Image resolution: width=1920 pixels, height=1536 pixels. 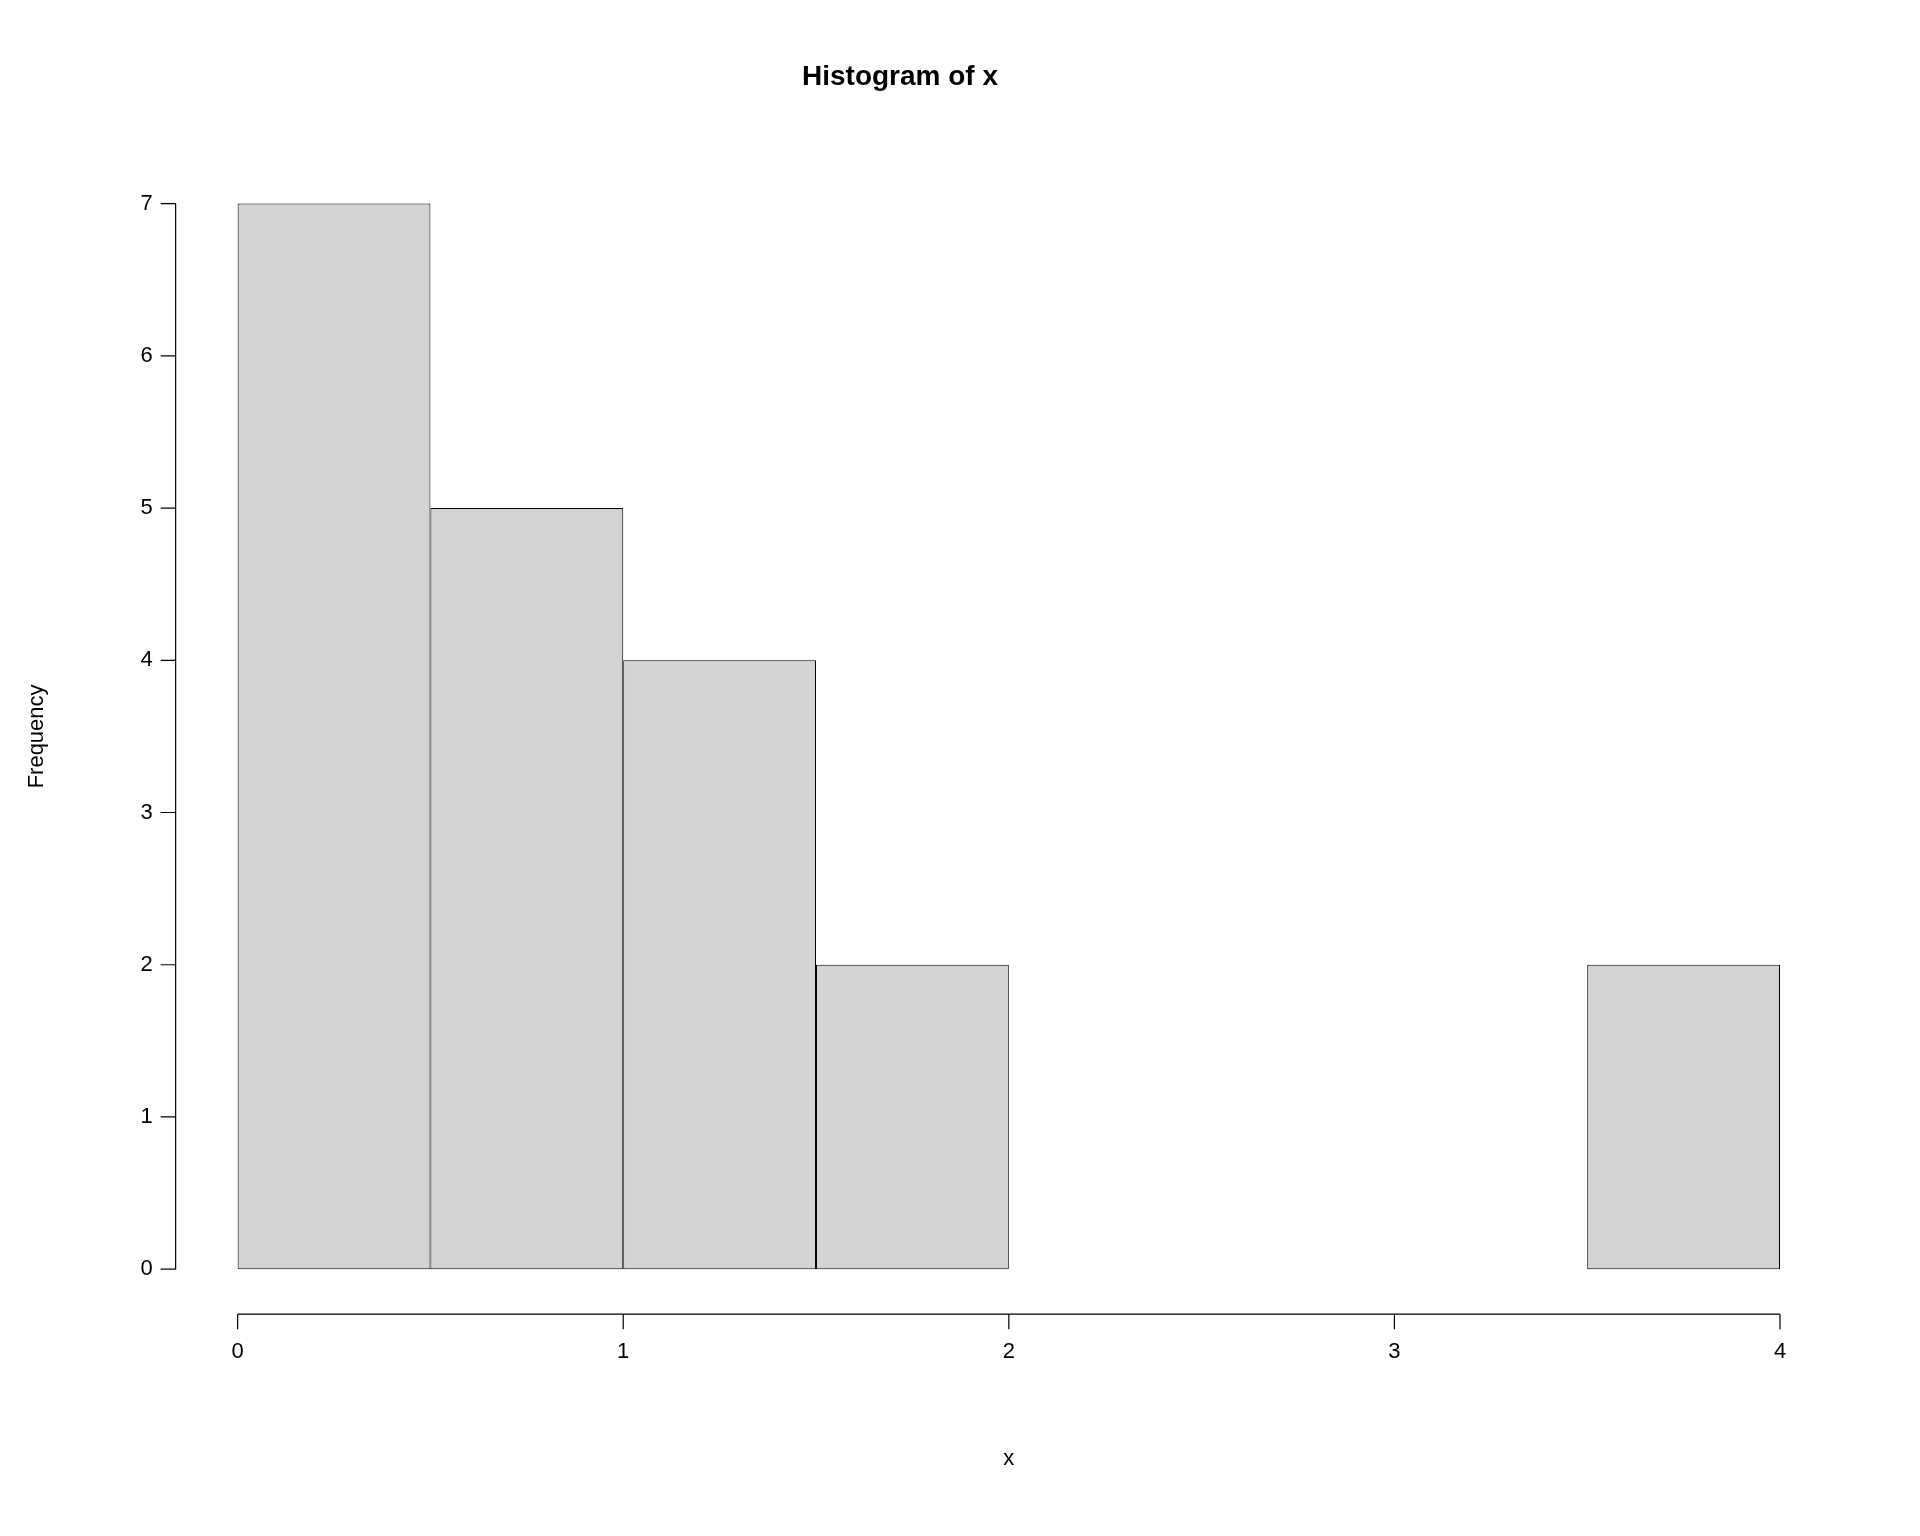 What do you see at coordinates (146, 811) in the screenshot?
I see `y-tick-label: 3` at bounding box center [146, 811].